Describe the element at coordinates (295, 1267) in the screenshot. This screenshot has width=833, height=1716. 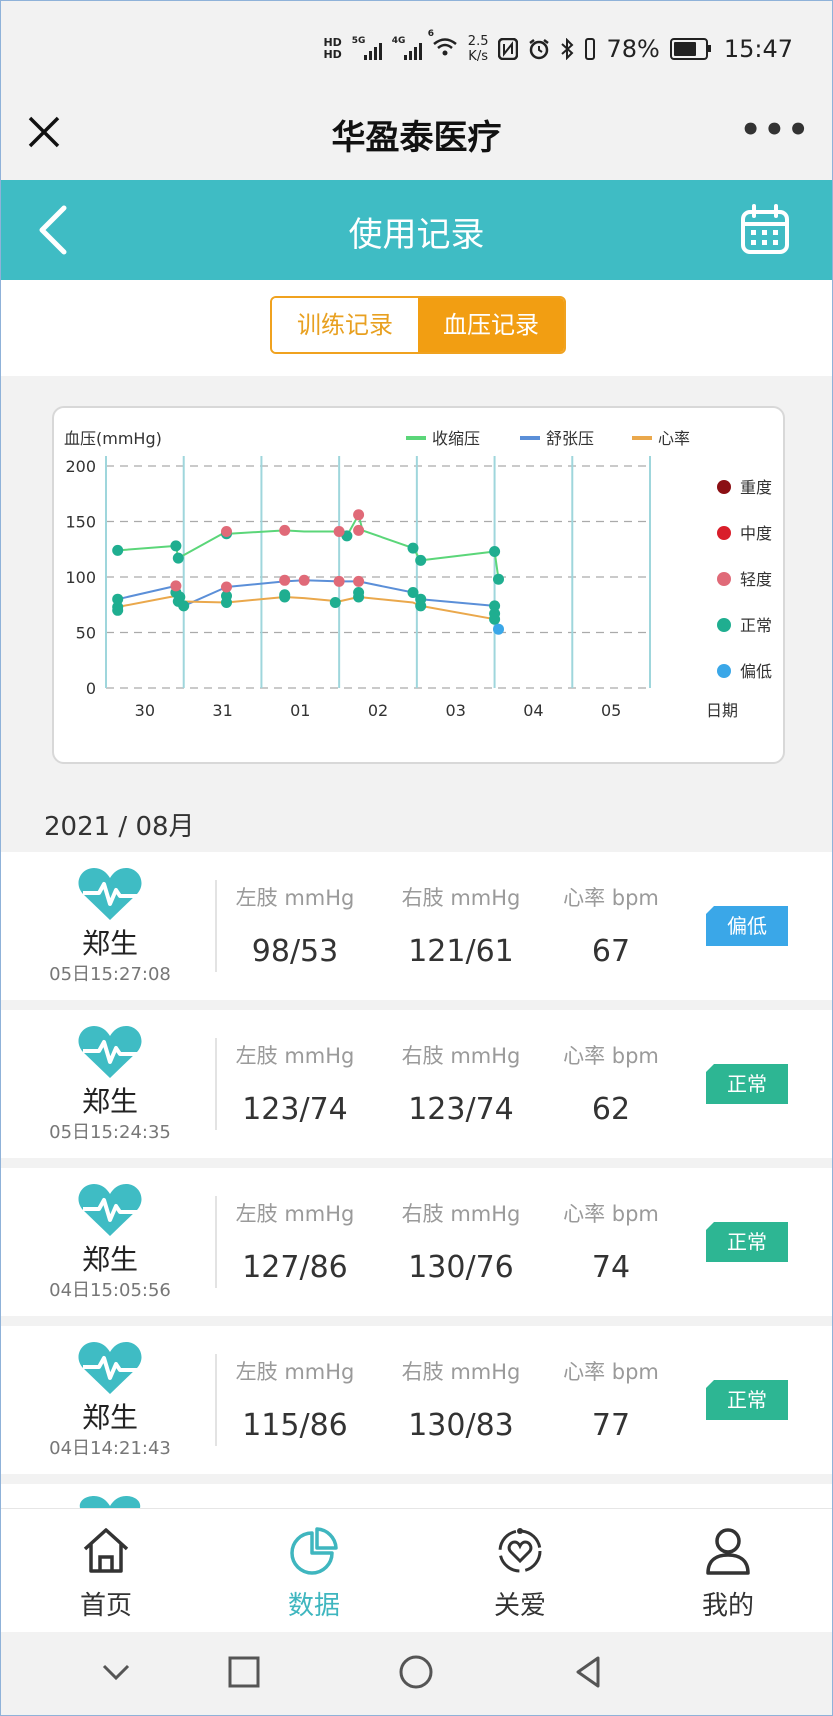
I see `left-limb-value: 127/86` at that location.